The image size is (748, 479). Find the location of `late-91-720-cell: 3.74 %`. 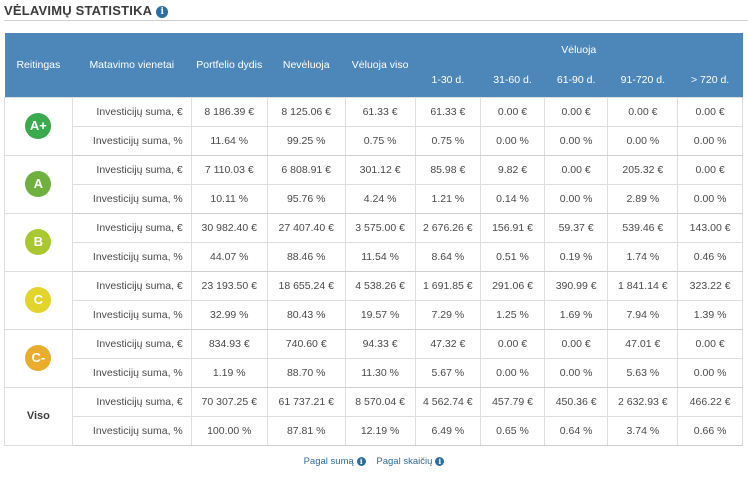

late-91-720-cell: 3.74 % is located at coordinates (643, 430).